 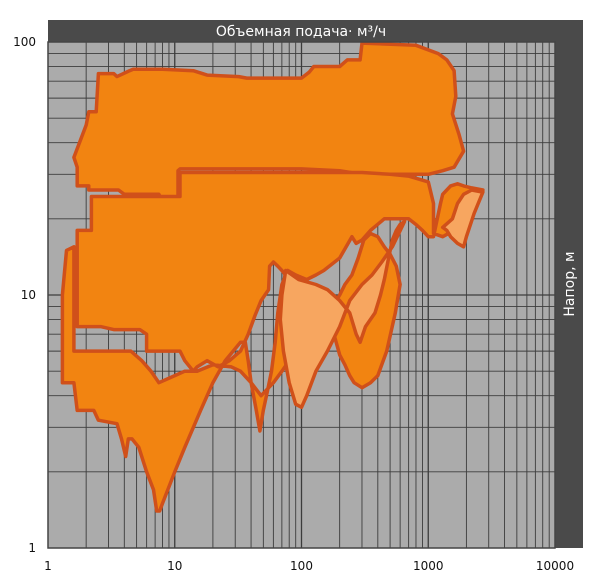 I want to click on y-tick-label: 100, so click(x=24, y=42).